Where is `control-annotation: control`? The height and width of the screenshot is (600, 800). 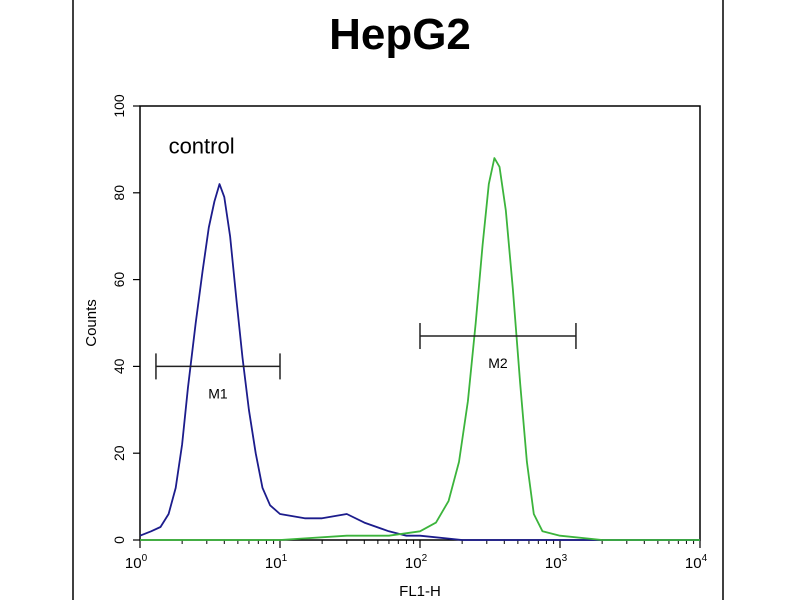
control-annotation: control is located at coordinates (202, 146).